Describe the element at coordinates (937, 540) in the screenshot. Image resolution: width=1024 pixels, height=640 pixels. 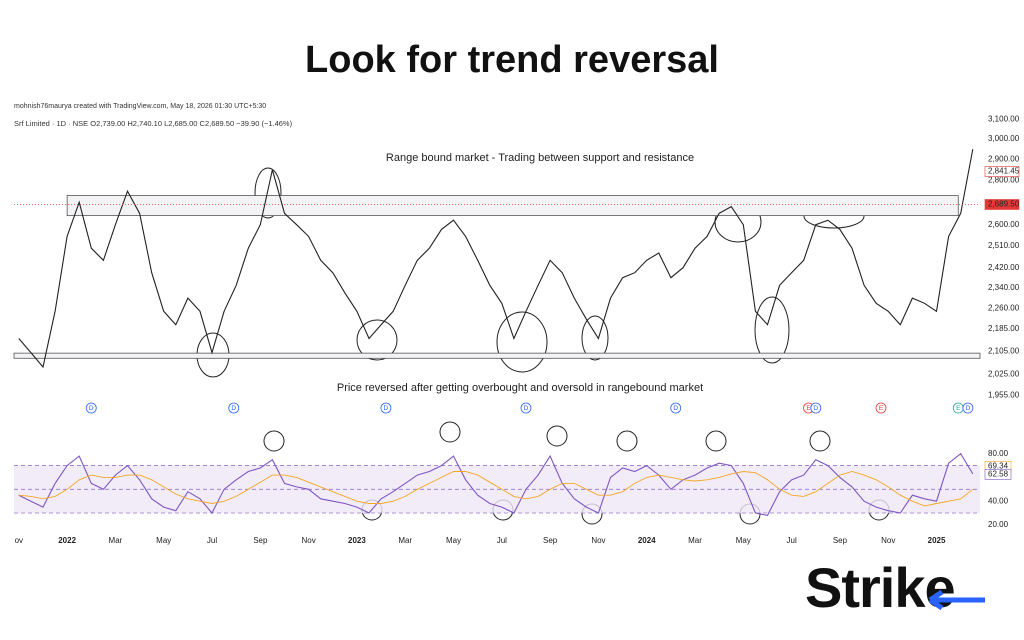
I see `x-tick-label: 2025` at that location.